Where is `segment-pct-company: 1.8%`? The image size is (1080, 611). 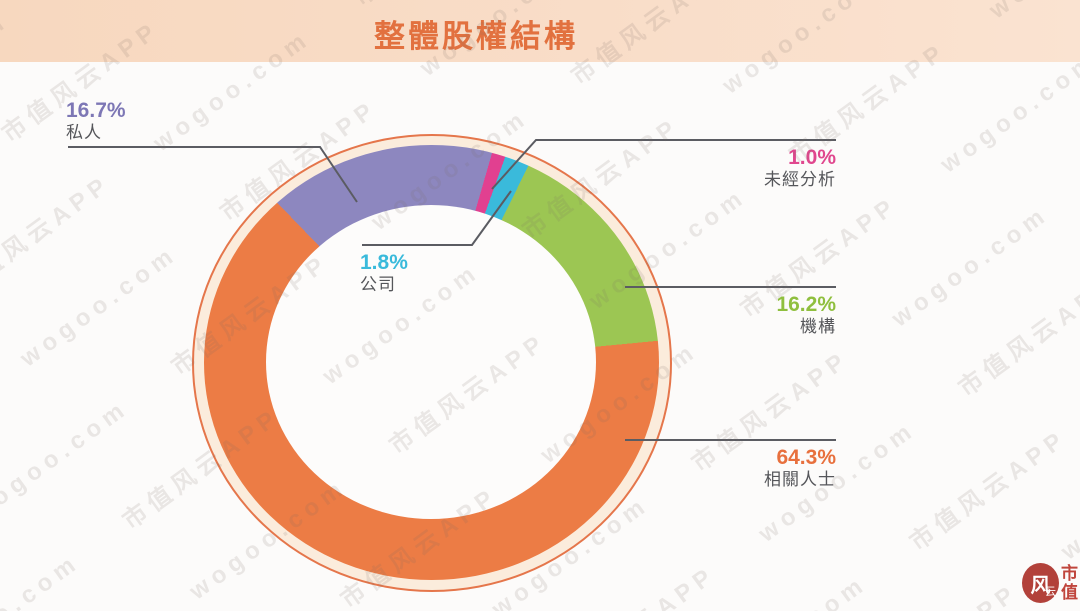 segment-pct-company: 1.8% is located at coordinates (384, 262).